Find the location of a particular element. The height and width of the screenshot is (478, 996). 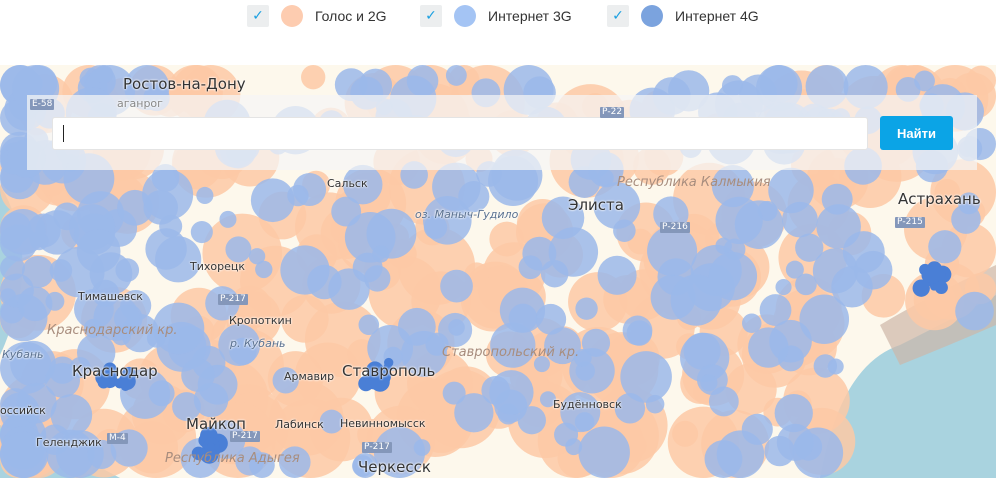

road-sign: Р-22 is located at coordinates (612, 112).